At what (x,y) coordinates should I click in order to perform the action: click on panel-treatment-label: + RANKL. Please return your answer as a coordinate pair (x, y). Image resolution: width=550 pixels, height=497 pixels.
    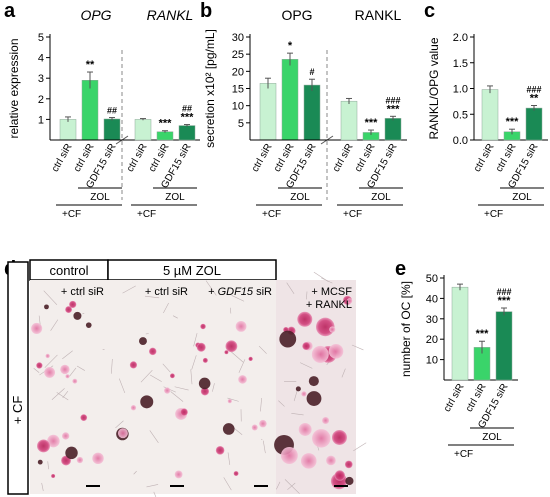
    Looking at the image, I should click on (329, 305).